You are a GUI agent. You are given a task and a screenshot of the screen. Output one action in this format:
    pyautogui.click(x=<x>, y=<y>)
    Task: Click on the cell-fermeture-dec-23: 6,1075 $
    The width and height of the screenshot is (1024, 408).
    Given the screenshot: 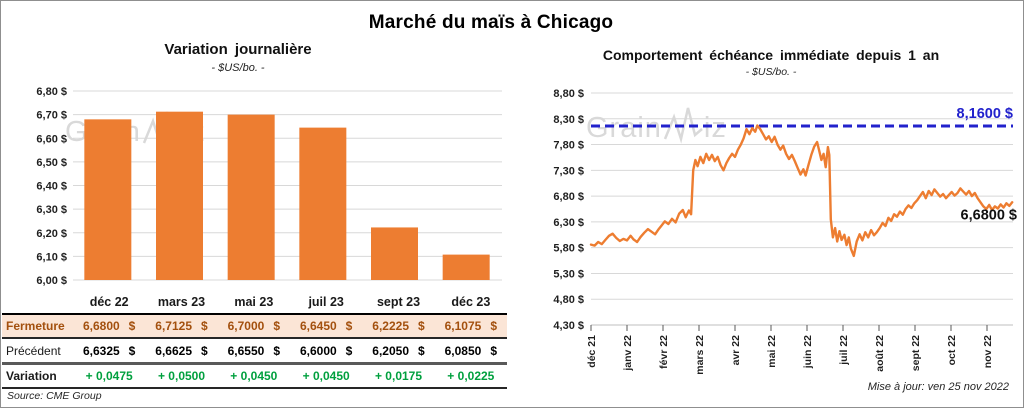 What is the action you would take?
    pyautogui.click(x=471, y=326)
    